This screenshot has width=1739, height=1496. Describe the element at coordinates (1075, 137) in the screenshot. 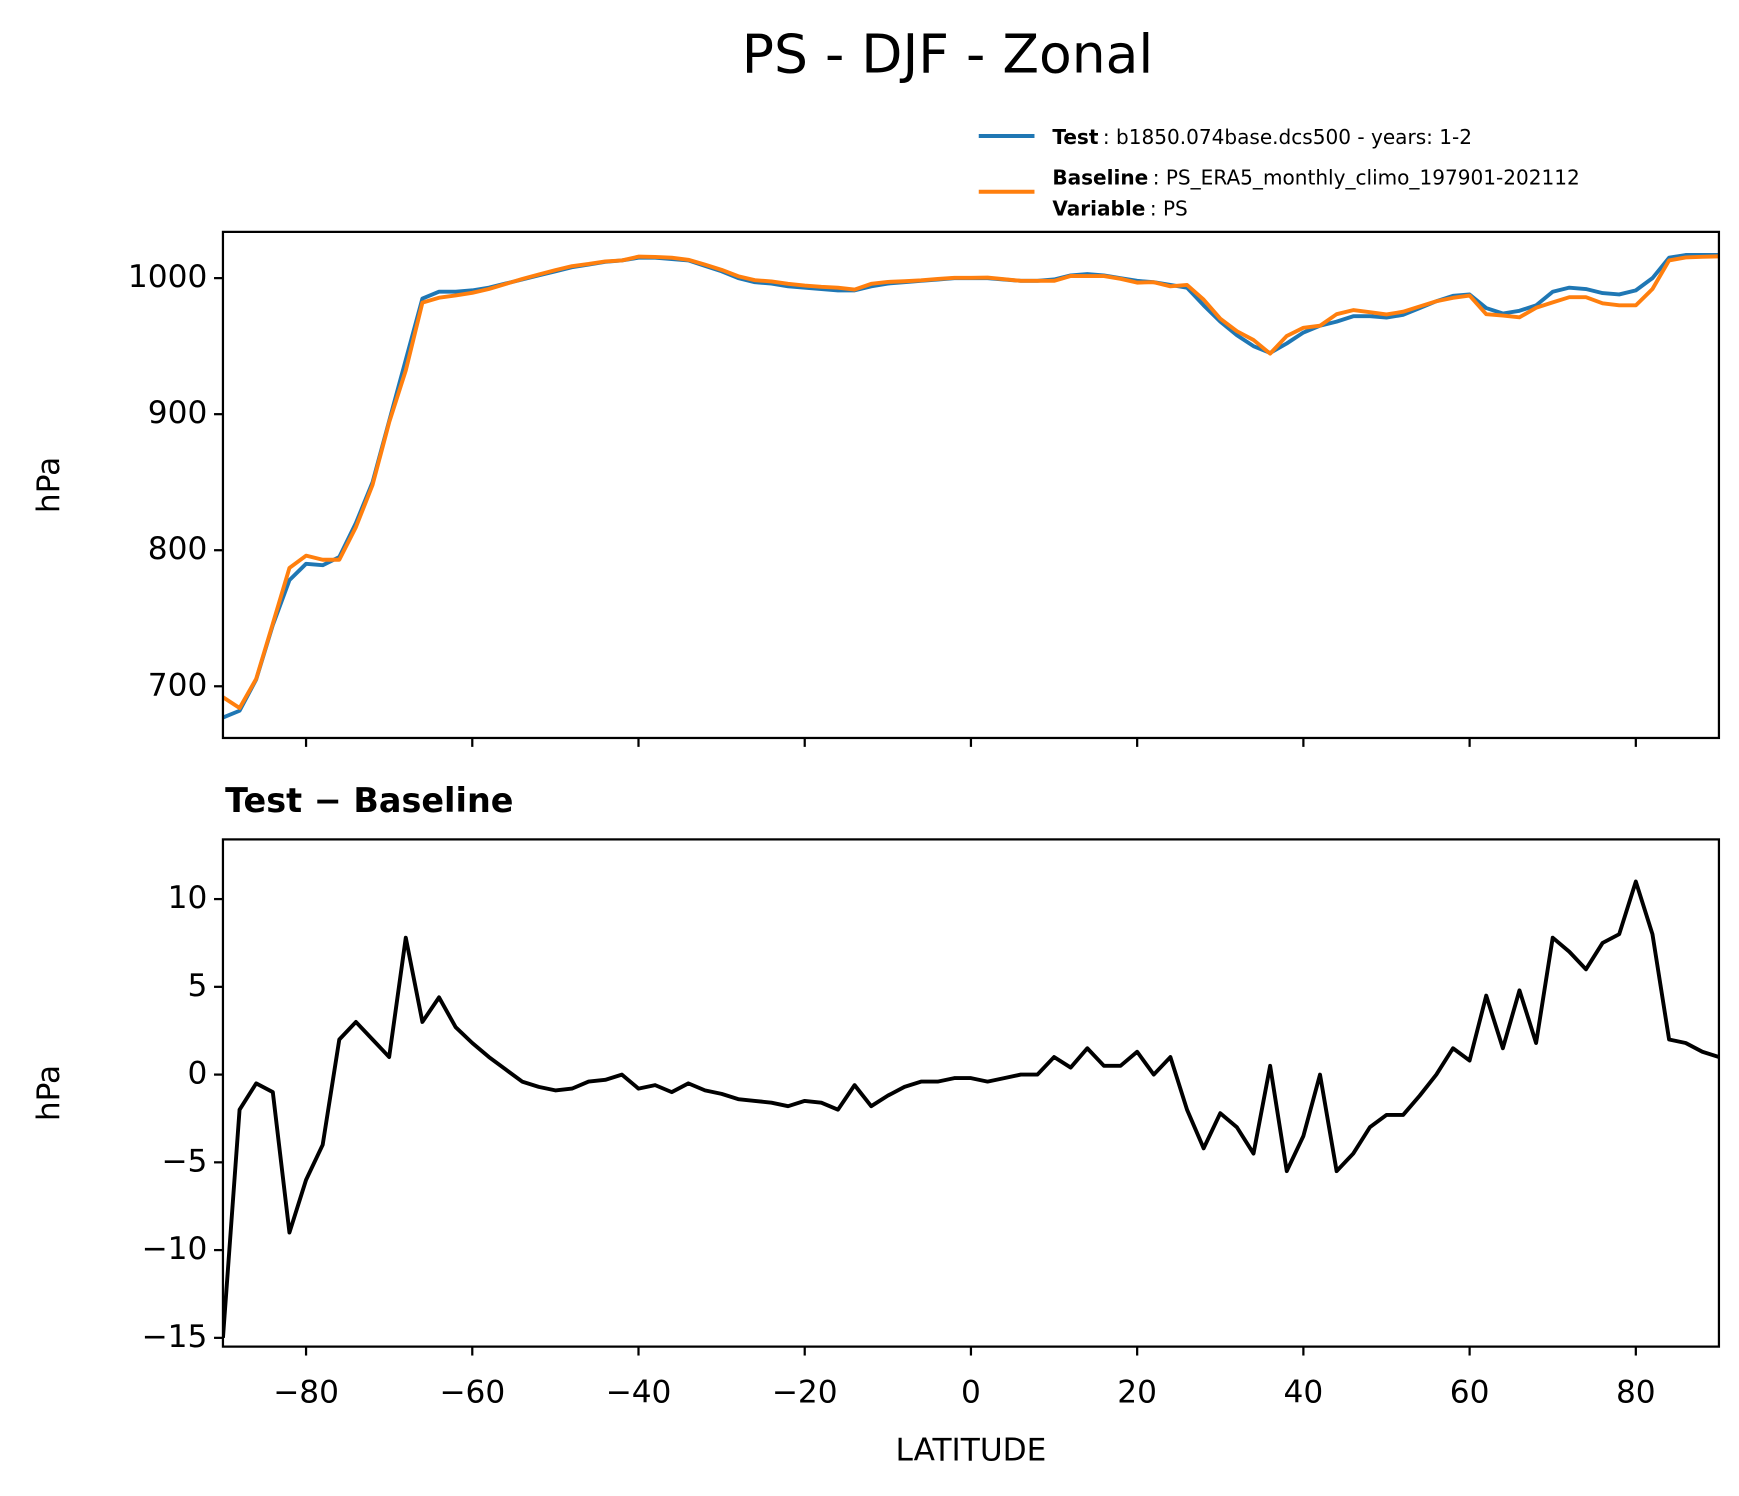

I see `legend-name: Test` at that location.